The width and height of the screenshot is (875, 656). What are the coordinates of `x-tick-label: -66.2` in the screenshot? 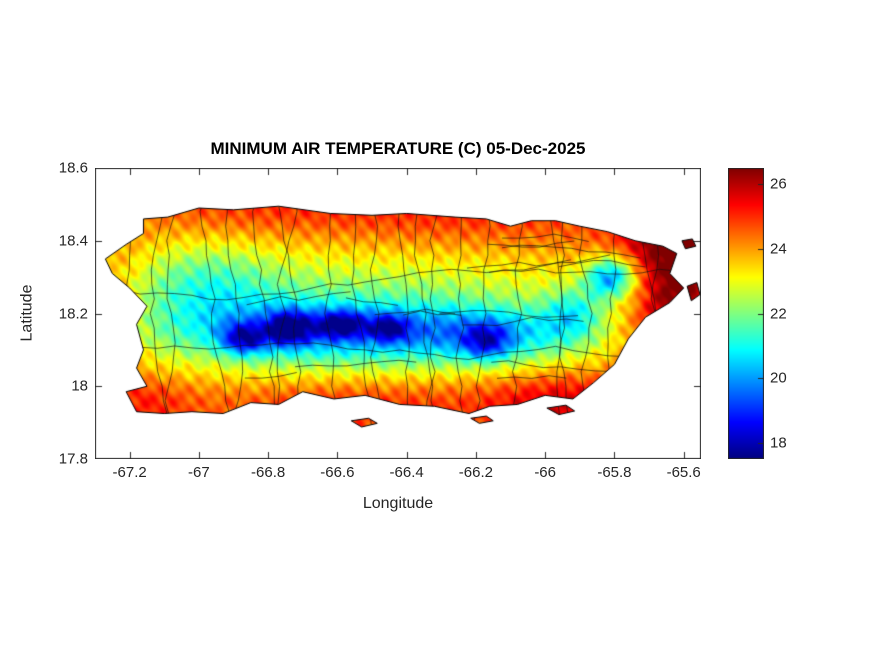 It's located at (476, 472).